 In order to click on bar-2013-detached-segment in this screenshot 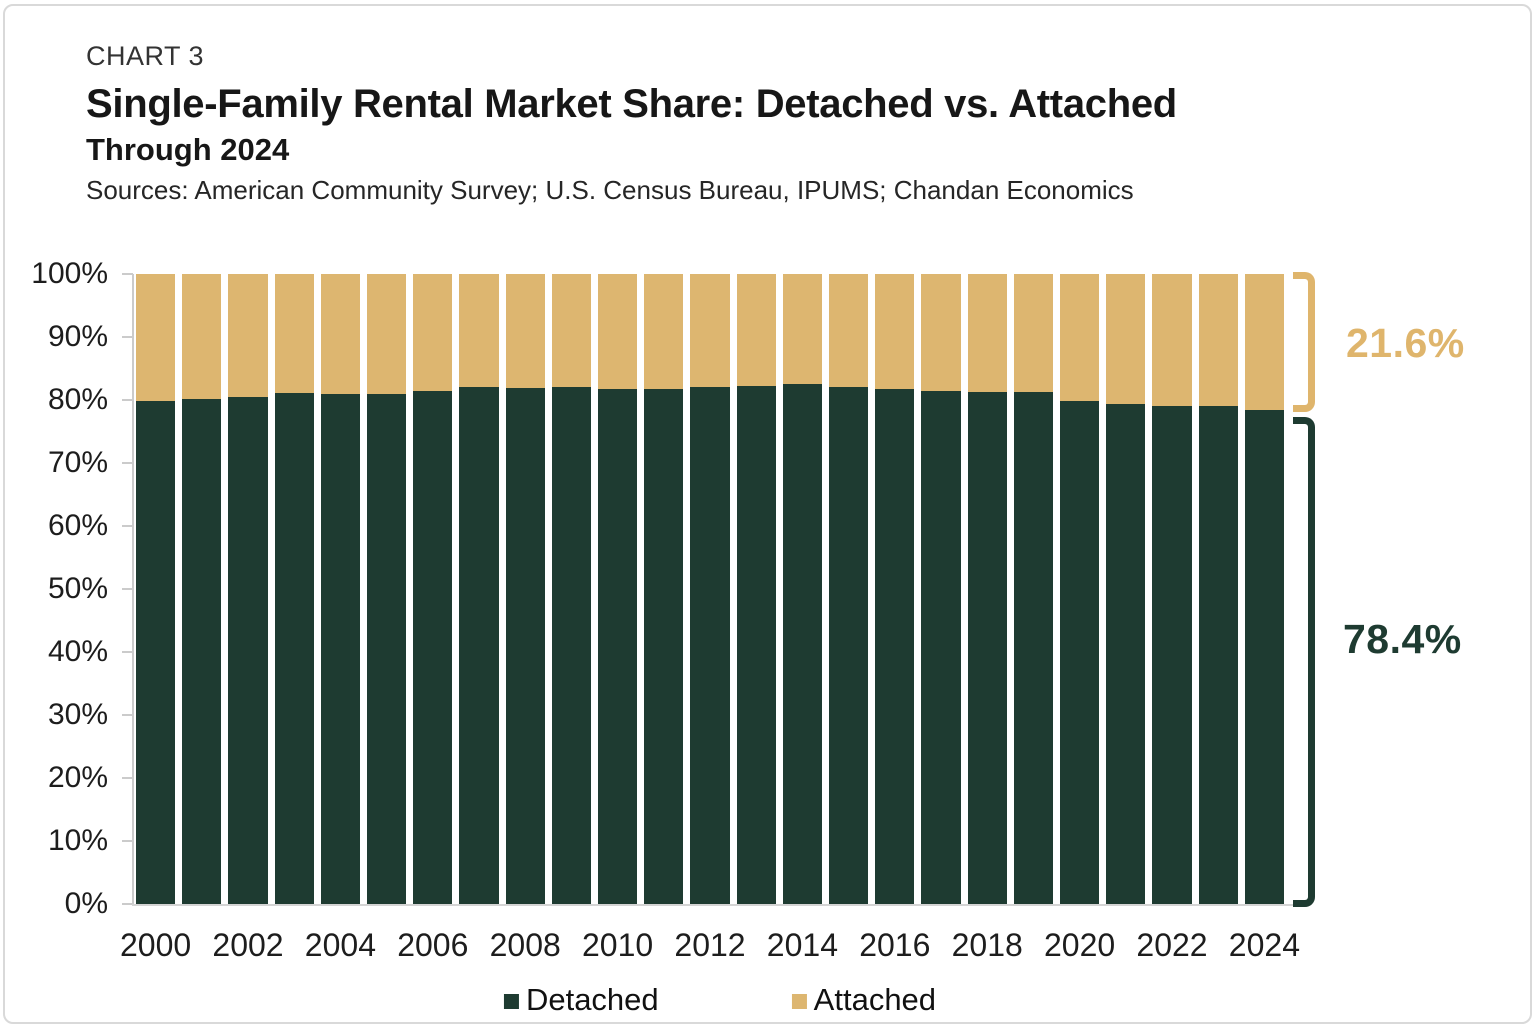, I will do `click(756, 645)`.